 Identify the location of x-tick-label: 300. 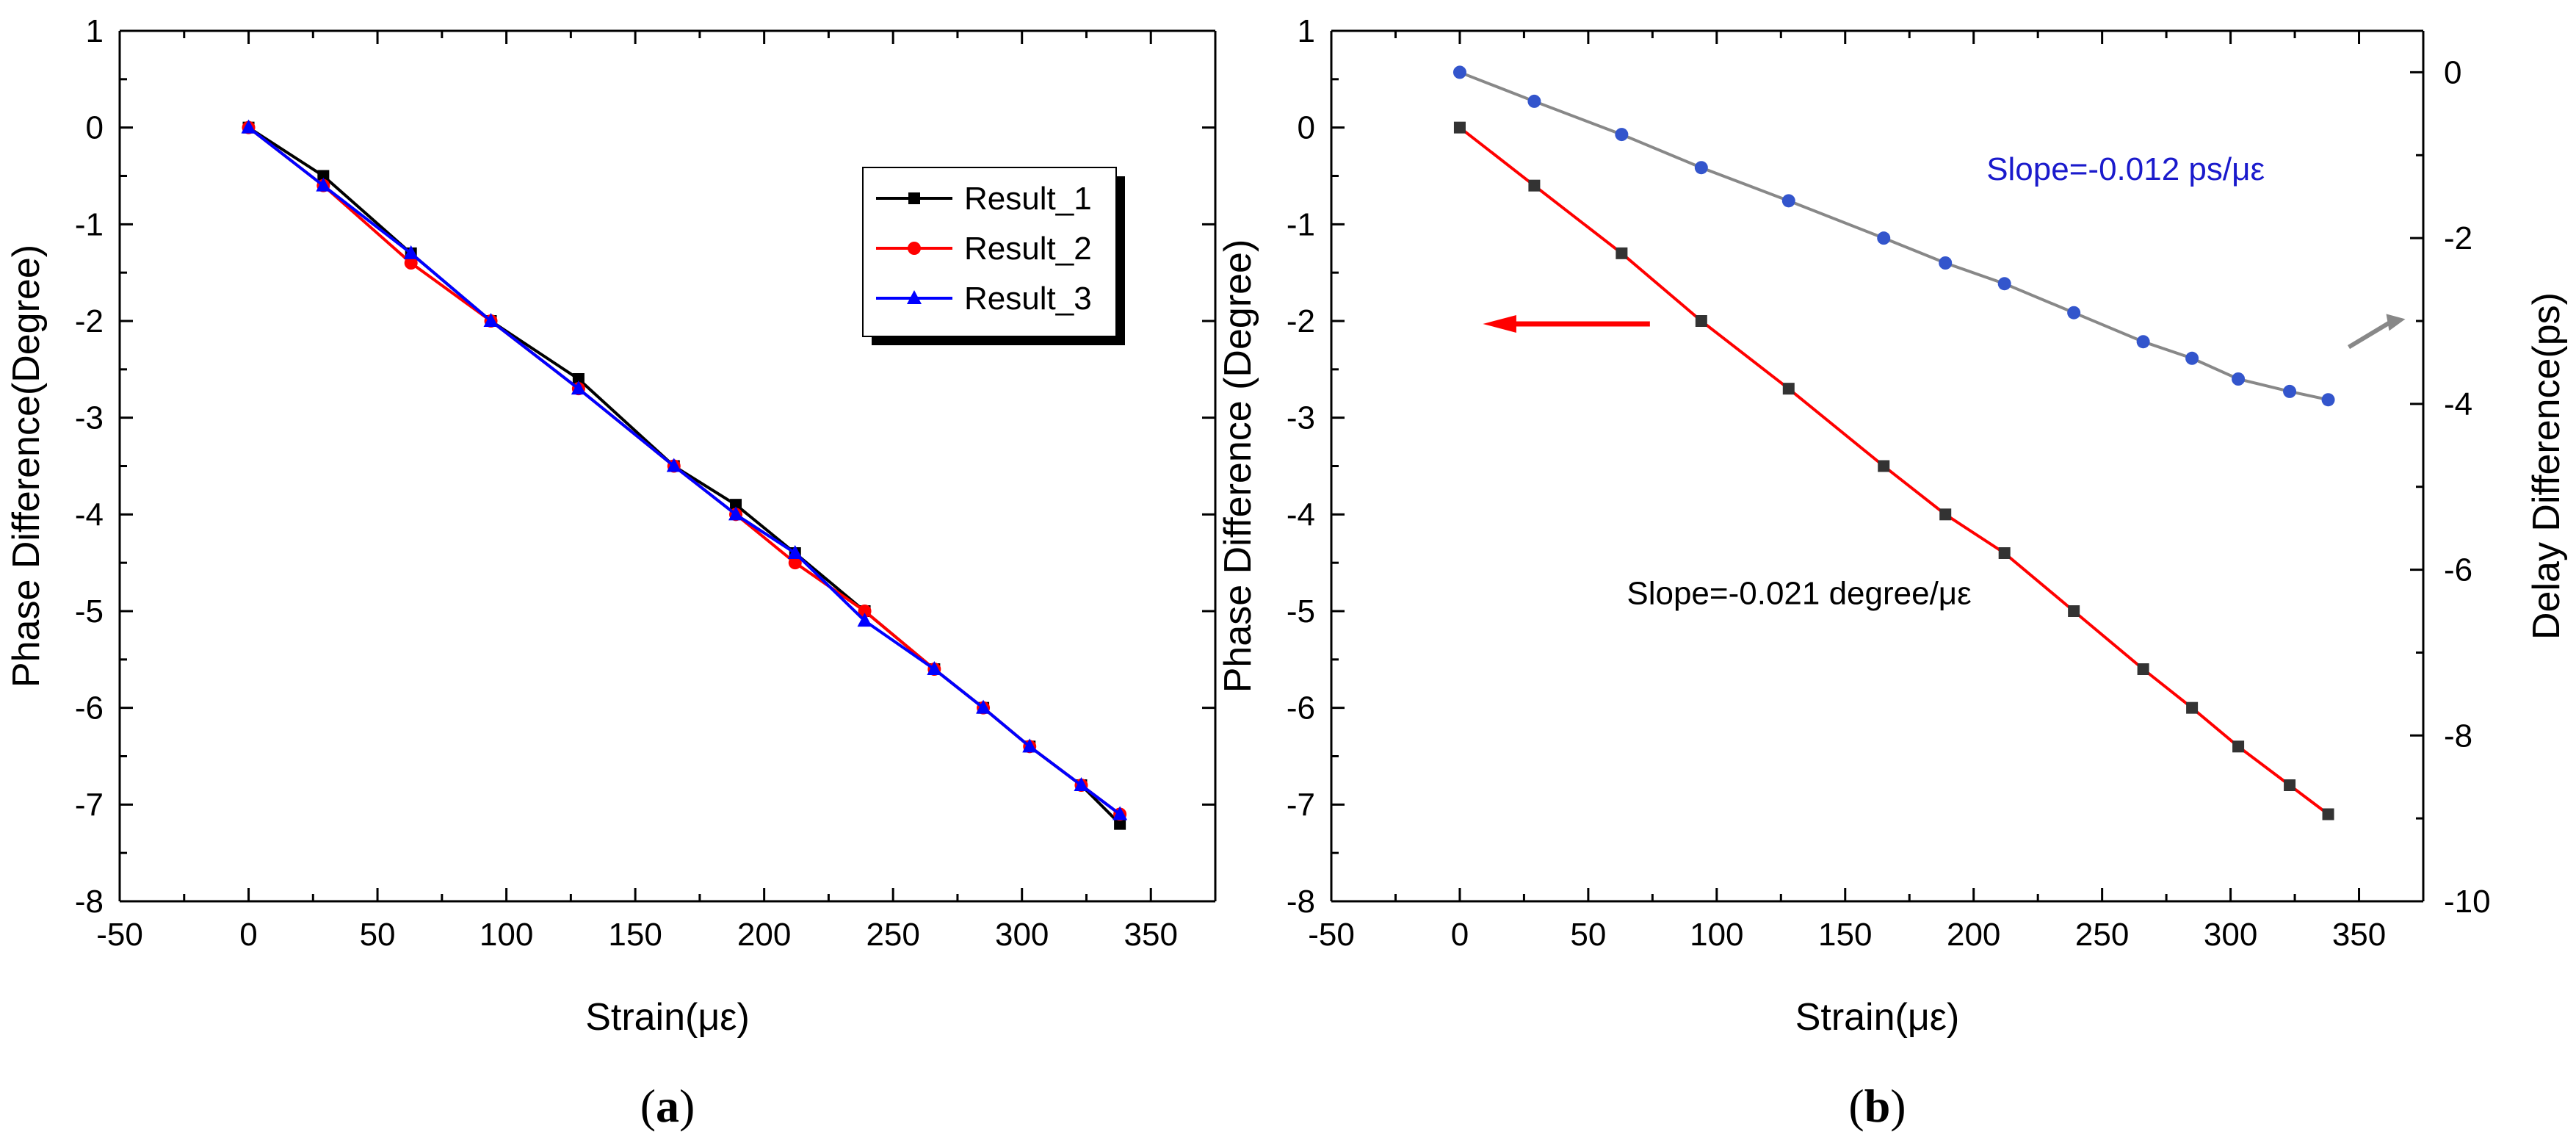
(1022, 935).